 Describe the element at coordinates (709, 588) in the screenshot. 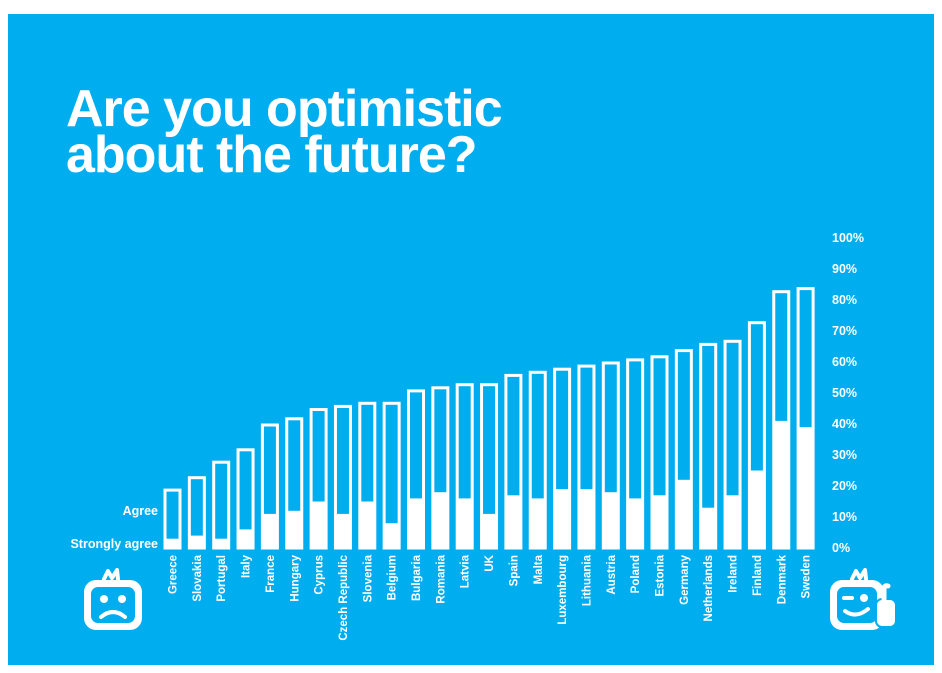

I see `x-tick-label: Netherlands` at that location.